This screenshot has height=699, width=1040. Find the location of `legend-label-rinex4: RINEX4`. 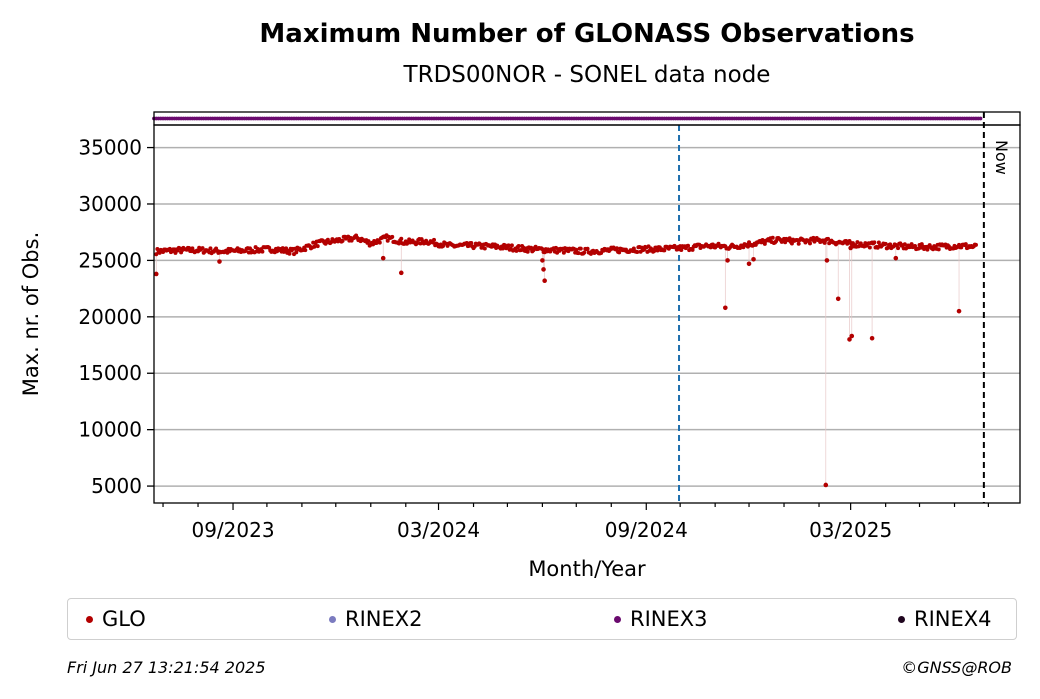

legend-label-rinex4: RINEX4 is located at coordinates (953, 619).